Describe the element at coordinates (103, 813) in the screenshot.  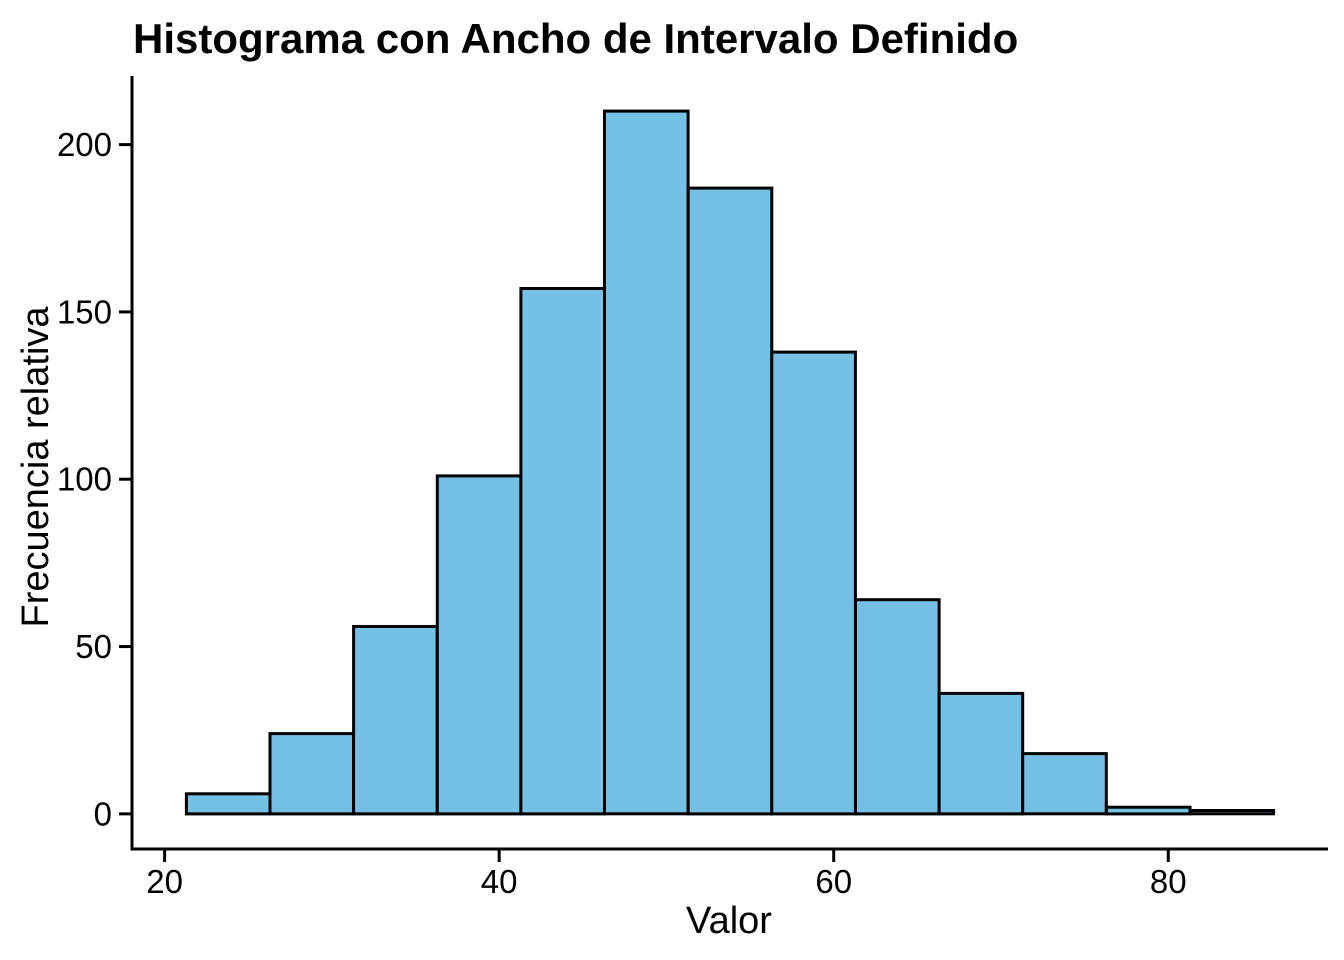
I see `y-tick-label: 0` at that location.